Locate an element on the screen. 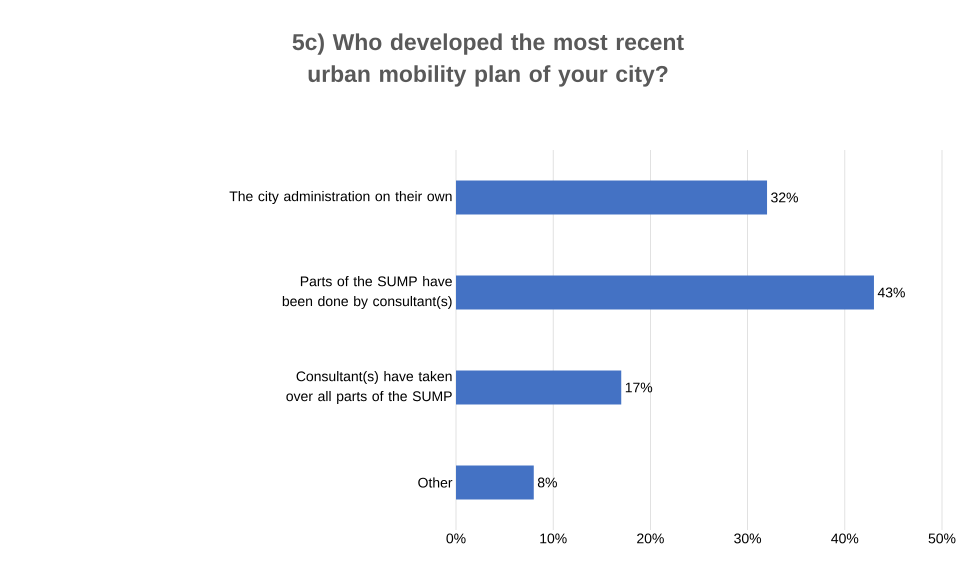  x-tick-label: 40% is located at coordinates (844, 539).